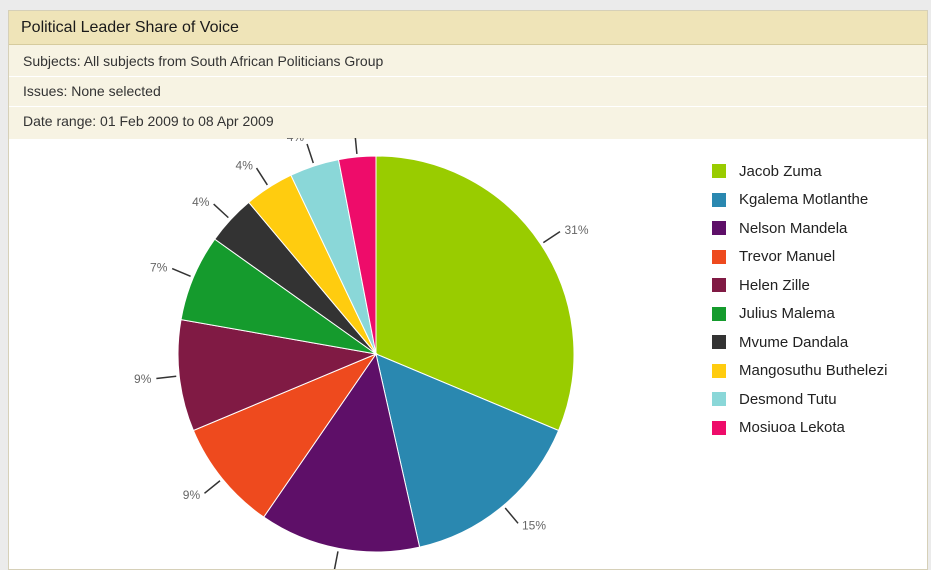 The width and height of the screenshot is (931, 570). Describe the element at coordinates (467, 450) in the screenshot. I see `pie-slice-kgalema-motlanthe` at that location.